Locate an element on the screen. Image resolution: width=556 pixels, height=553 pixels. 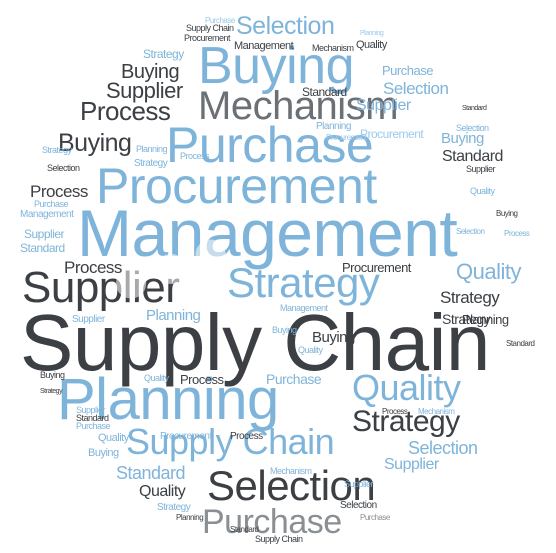
word-buying-left2: Buying is located at coordinates (95, 143).